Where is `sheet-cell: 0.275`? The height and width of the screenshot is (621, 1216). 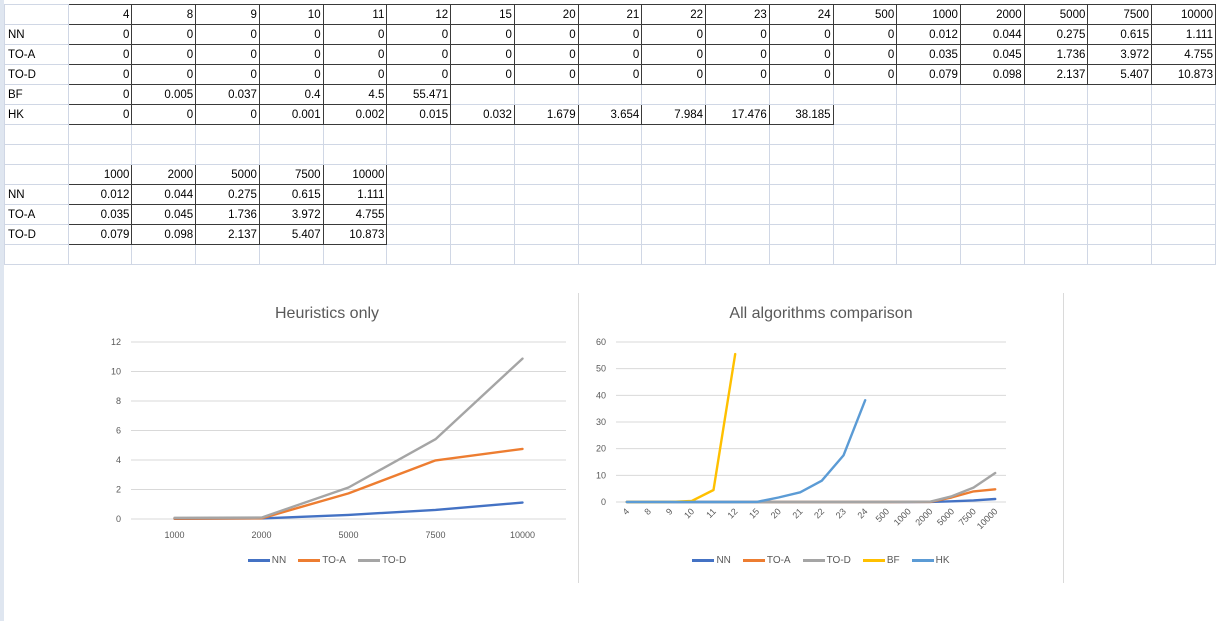 sheet-cell: 0.275 is located at coordinates (227, 194).